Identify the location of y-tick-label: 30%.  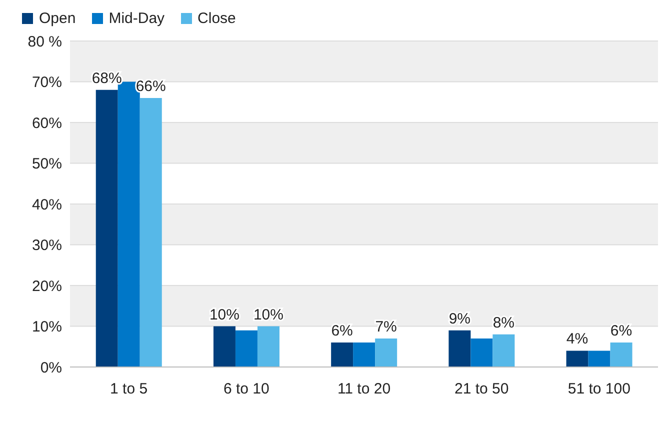
(47, 245).